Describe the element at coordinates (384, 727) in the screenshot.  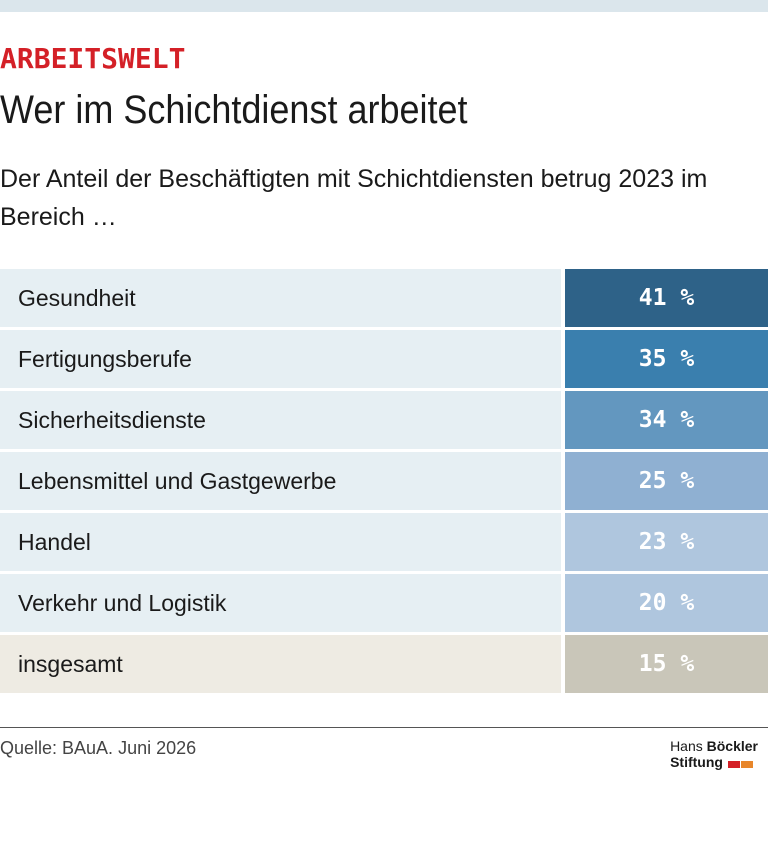
I see `rule` at that location.